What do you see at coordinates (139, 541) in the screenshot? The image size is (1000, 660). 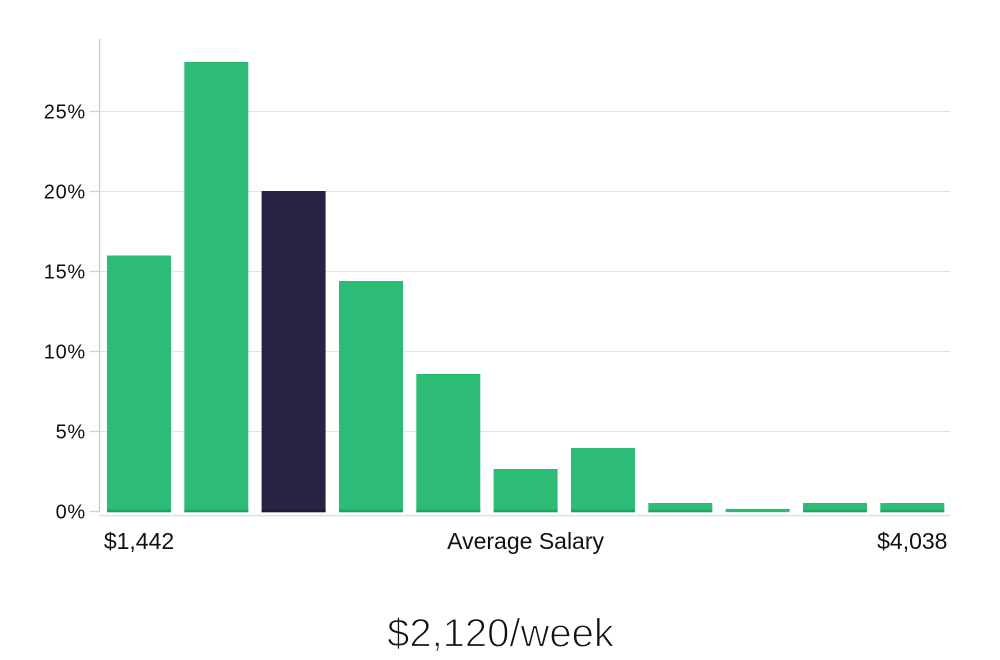 I see `svg-text: $1,442` at bounding box center [139, 541].